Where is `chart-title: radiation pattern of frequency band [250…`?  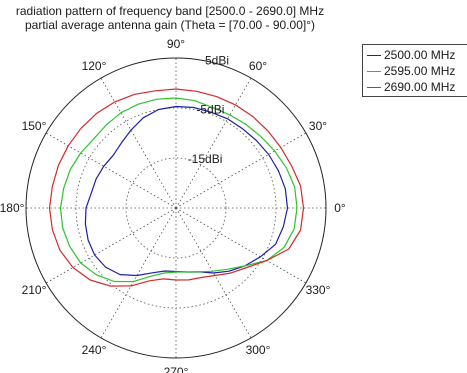
chart-title: radiation pattern of frequency band [250… is located at coordinates (170, 18).